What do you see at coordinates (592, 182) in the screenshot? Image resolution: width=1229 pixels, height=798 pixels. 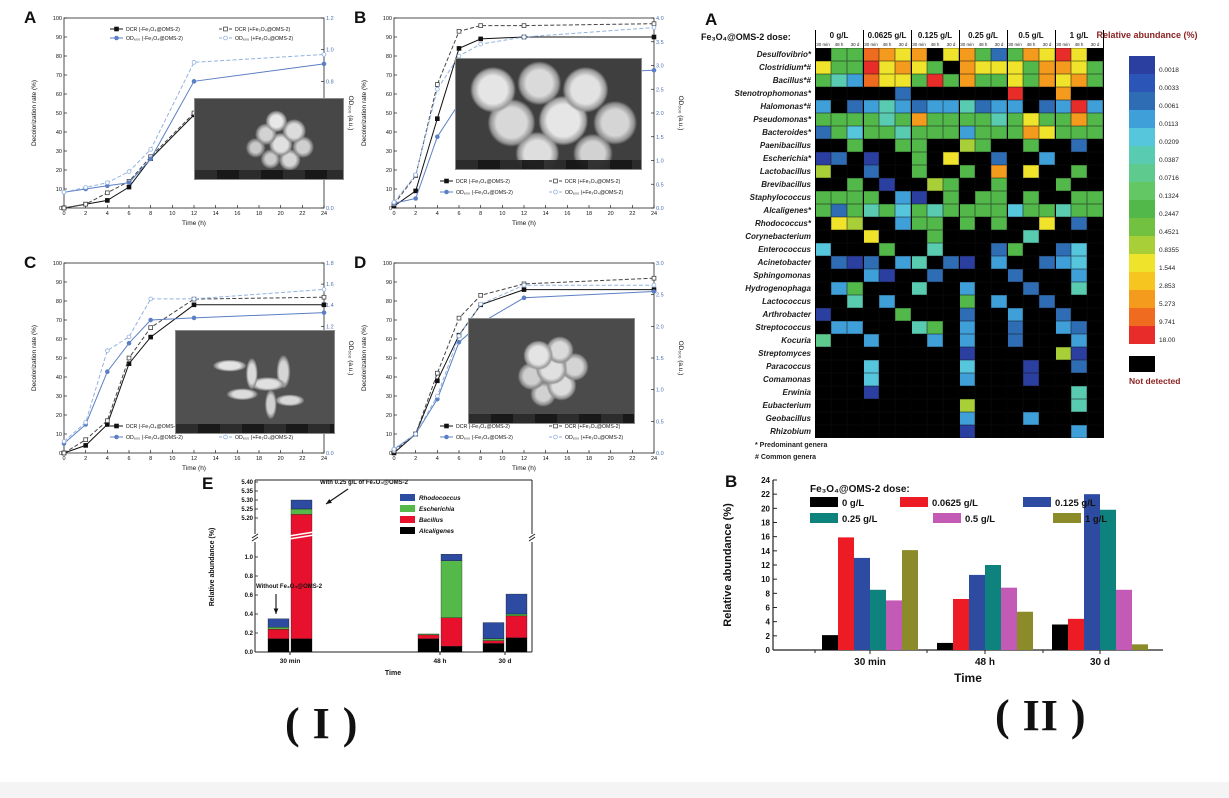 I see `legend-label: DCR (+Fe₃O₄@OMS-2)` at bounding box center [592, 182].